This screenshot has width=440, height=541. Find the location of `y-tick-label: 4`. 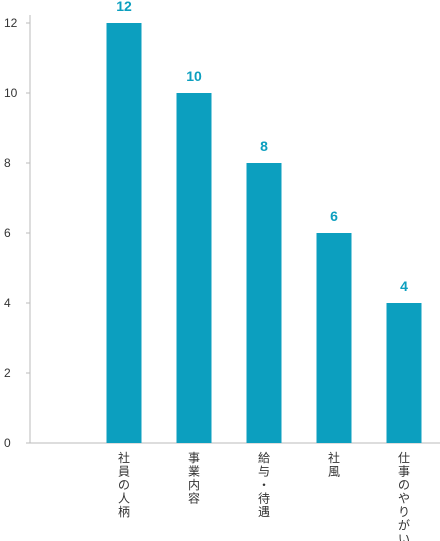

y-tick-label: 4 is located at coordinates (7, 303).